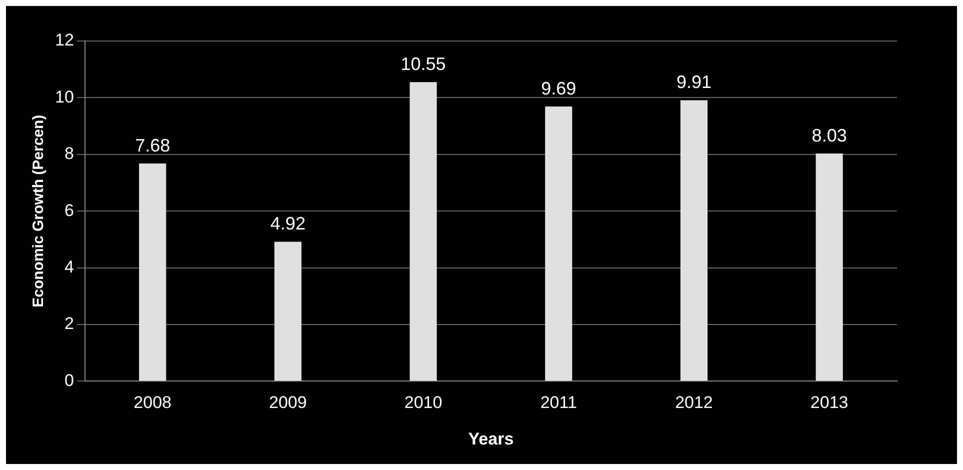 This screenshot has width=963, height=470. Describe the element at coordinates (64, 40) in the screenshot. I see `y-tick-label: 12` at that location.